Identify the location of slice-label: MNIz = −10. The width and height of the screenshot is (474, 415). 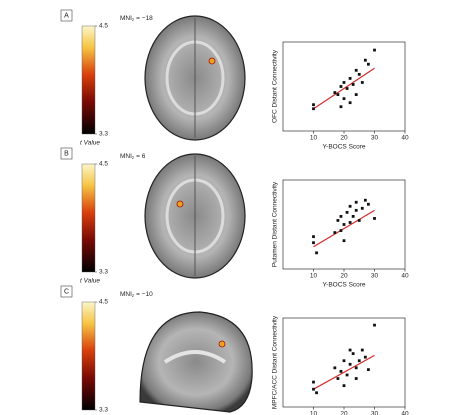
(136, 294).